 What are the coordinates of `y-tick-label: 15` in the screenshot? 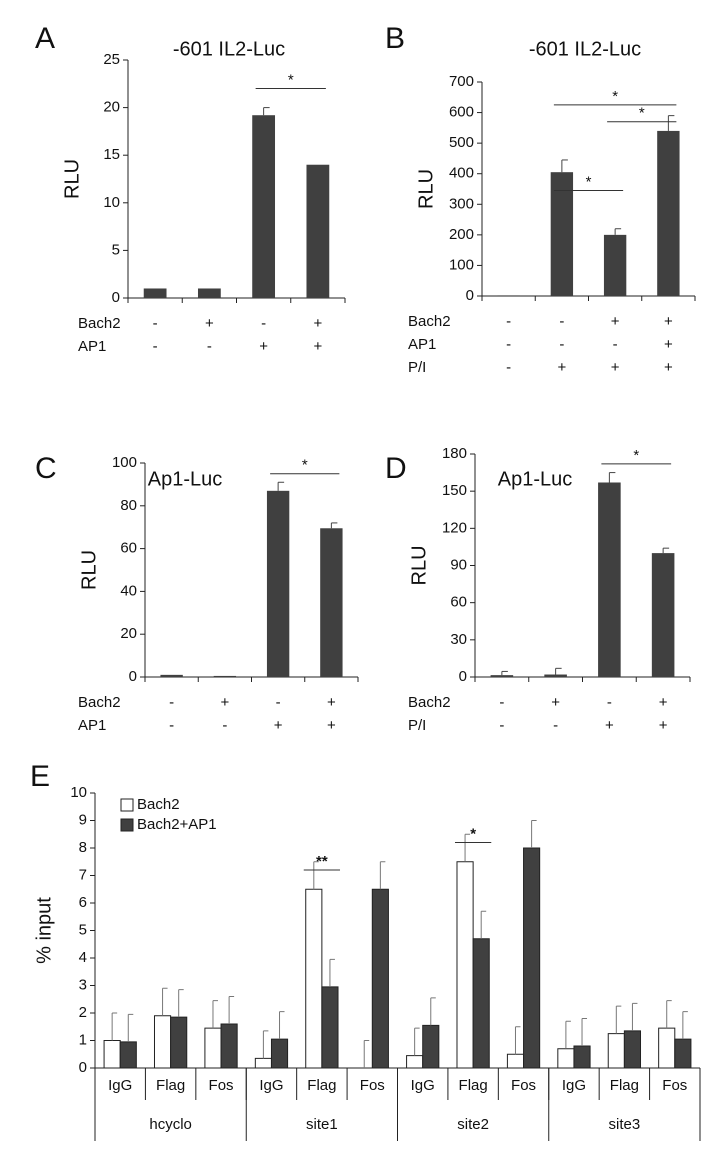 It's located at (111, 154).